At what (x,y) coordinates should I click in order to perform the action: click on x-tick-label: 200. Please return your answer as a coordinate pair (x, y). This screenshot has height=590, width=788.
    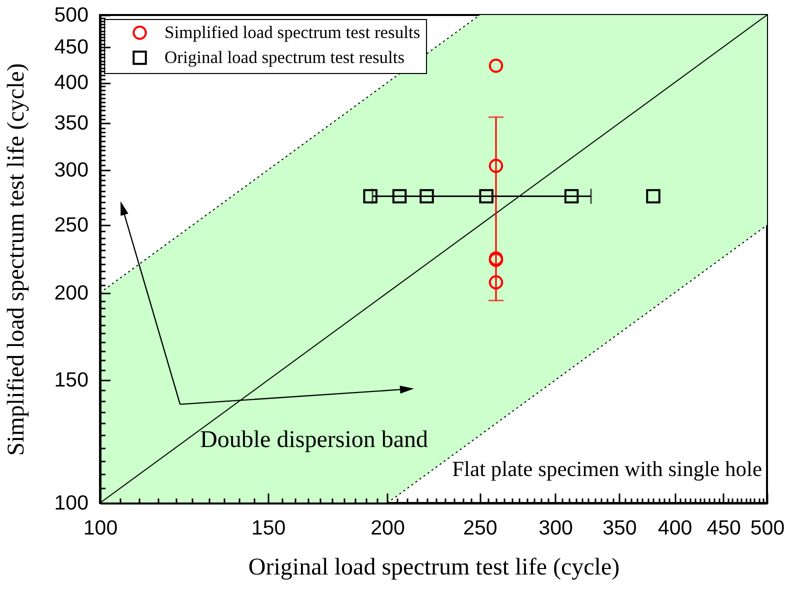
    Looking at the image, I should click on (387, 528).